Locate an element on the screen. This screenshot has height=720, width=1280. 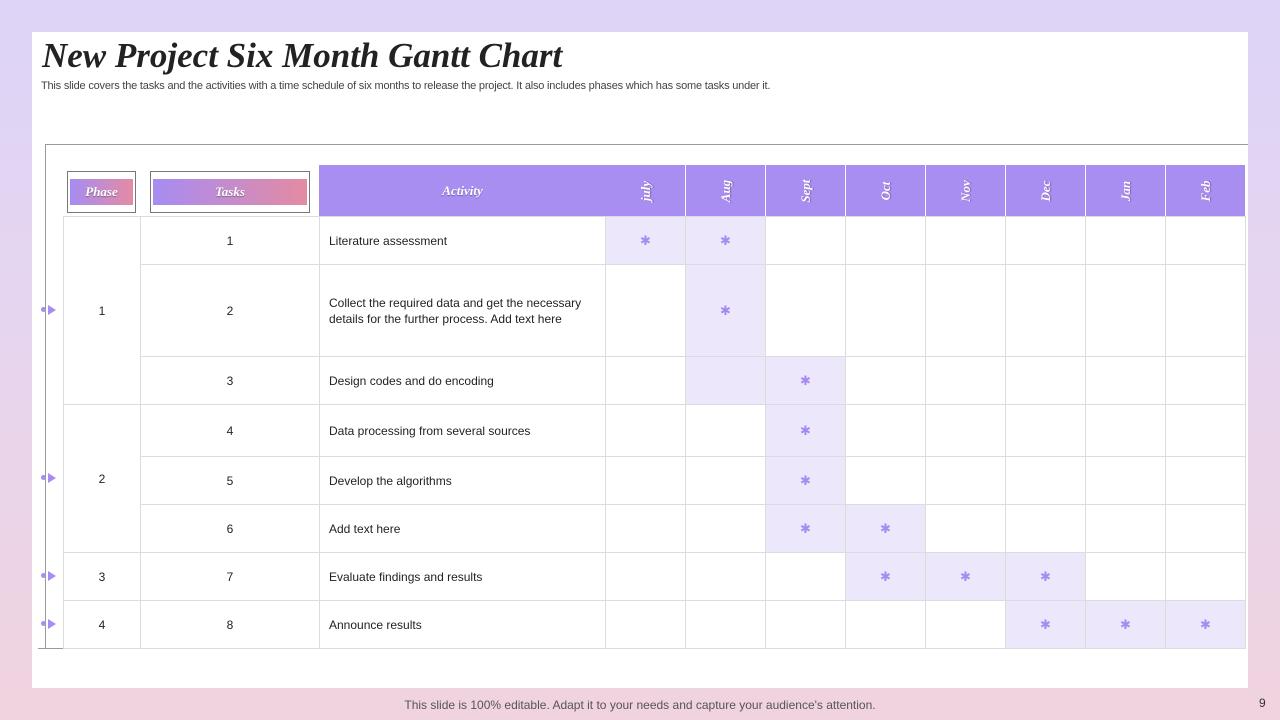
task-number-cell: 7 is located at coordinates (230, 576).